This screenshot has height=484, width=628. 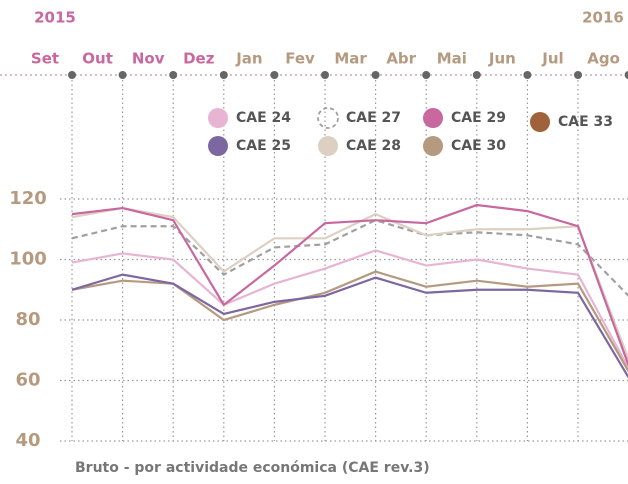 I want to click on legend-label: CAE 25, so click(x=263, y=146).